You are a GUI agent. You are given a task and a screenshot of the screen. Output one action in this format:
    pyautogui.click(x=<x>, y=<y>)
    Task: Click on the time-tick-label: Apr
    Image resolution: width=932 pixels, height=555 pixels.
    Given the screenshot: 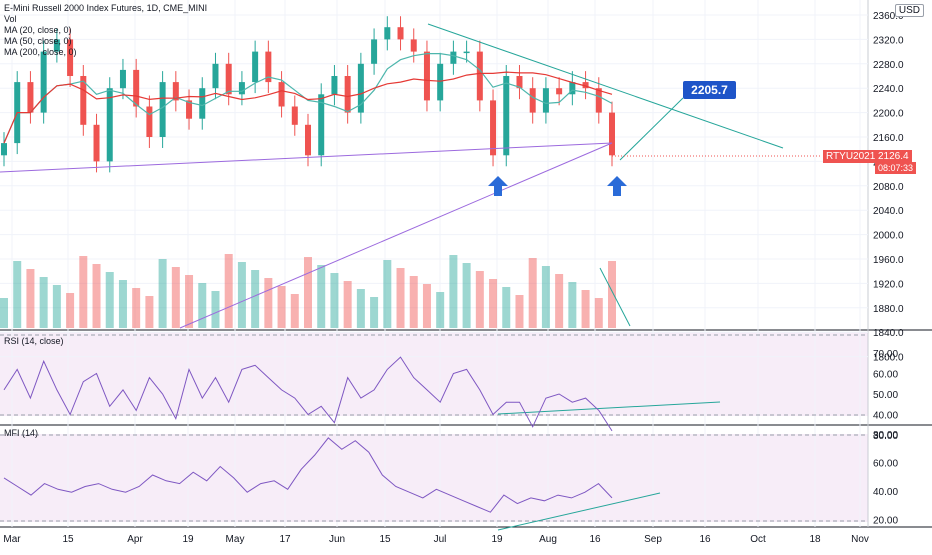 What is the action you would take?
    pyautogui.click(x=135, y=539)
    